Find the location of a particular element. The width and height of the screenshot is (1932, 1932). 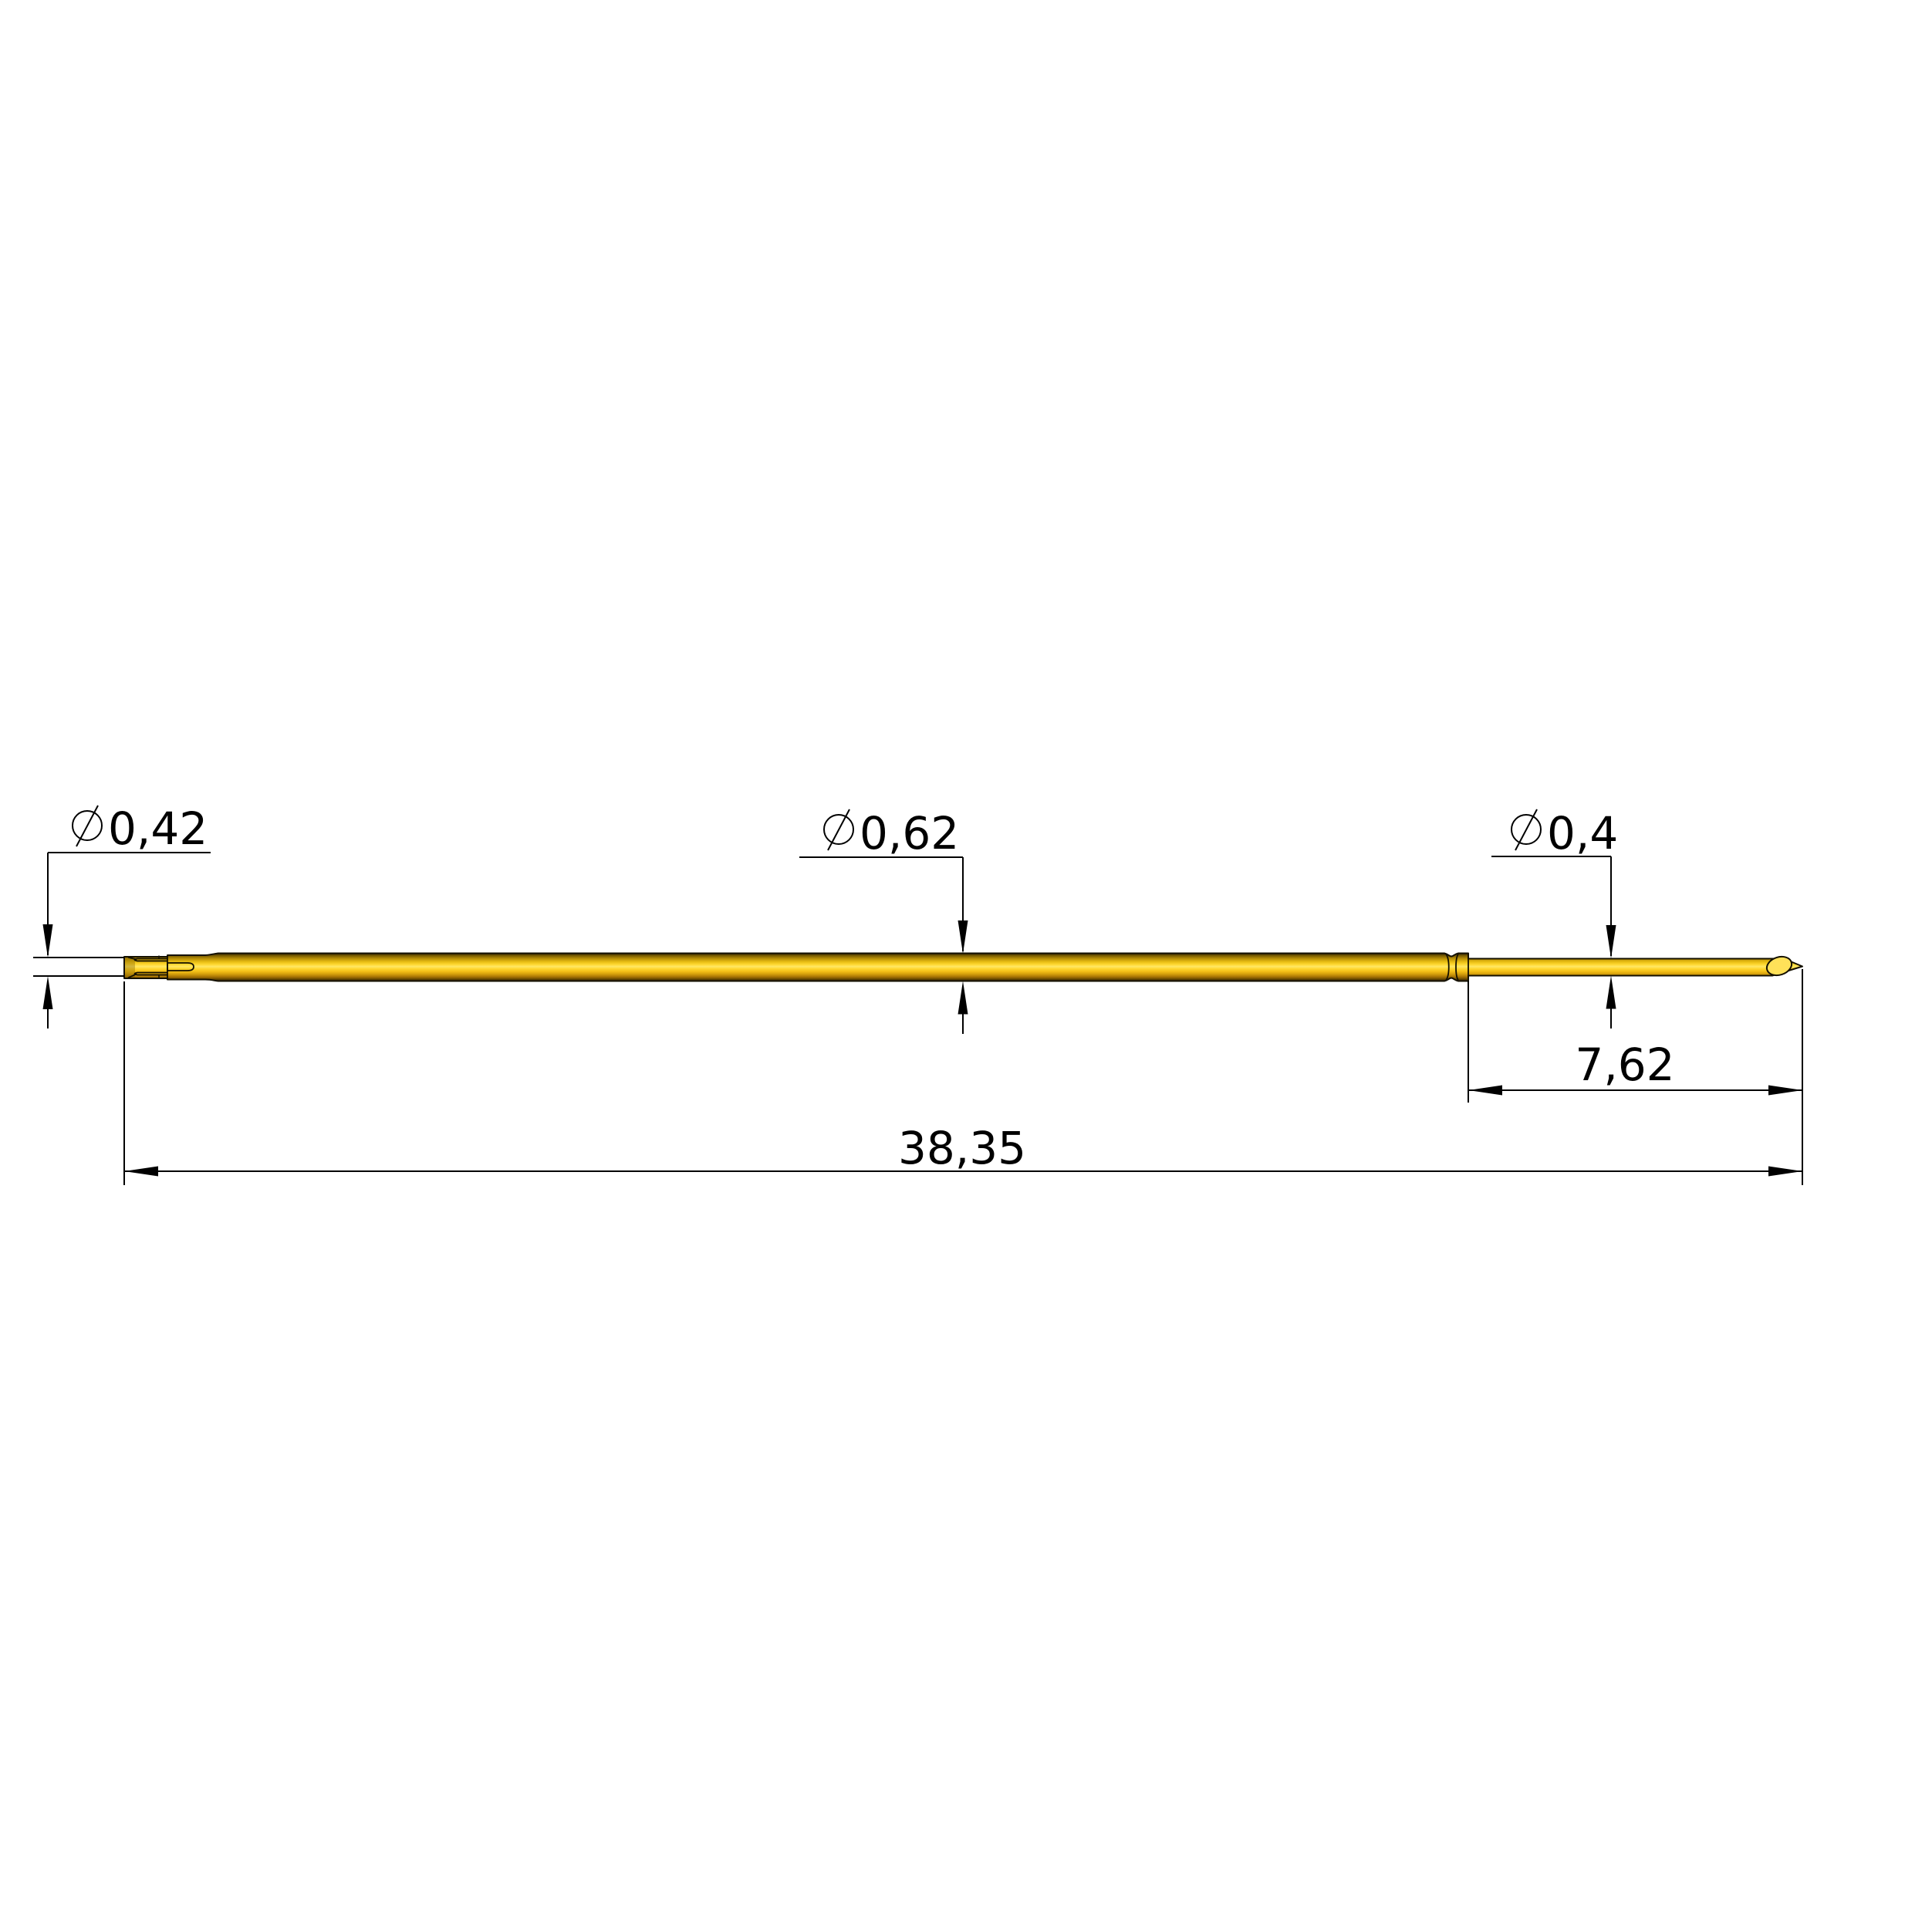

collar-left-curve is located at coordinates (1457, 967).